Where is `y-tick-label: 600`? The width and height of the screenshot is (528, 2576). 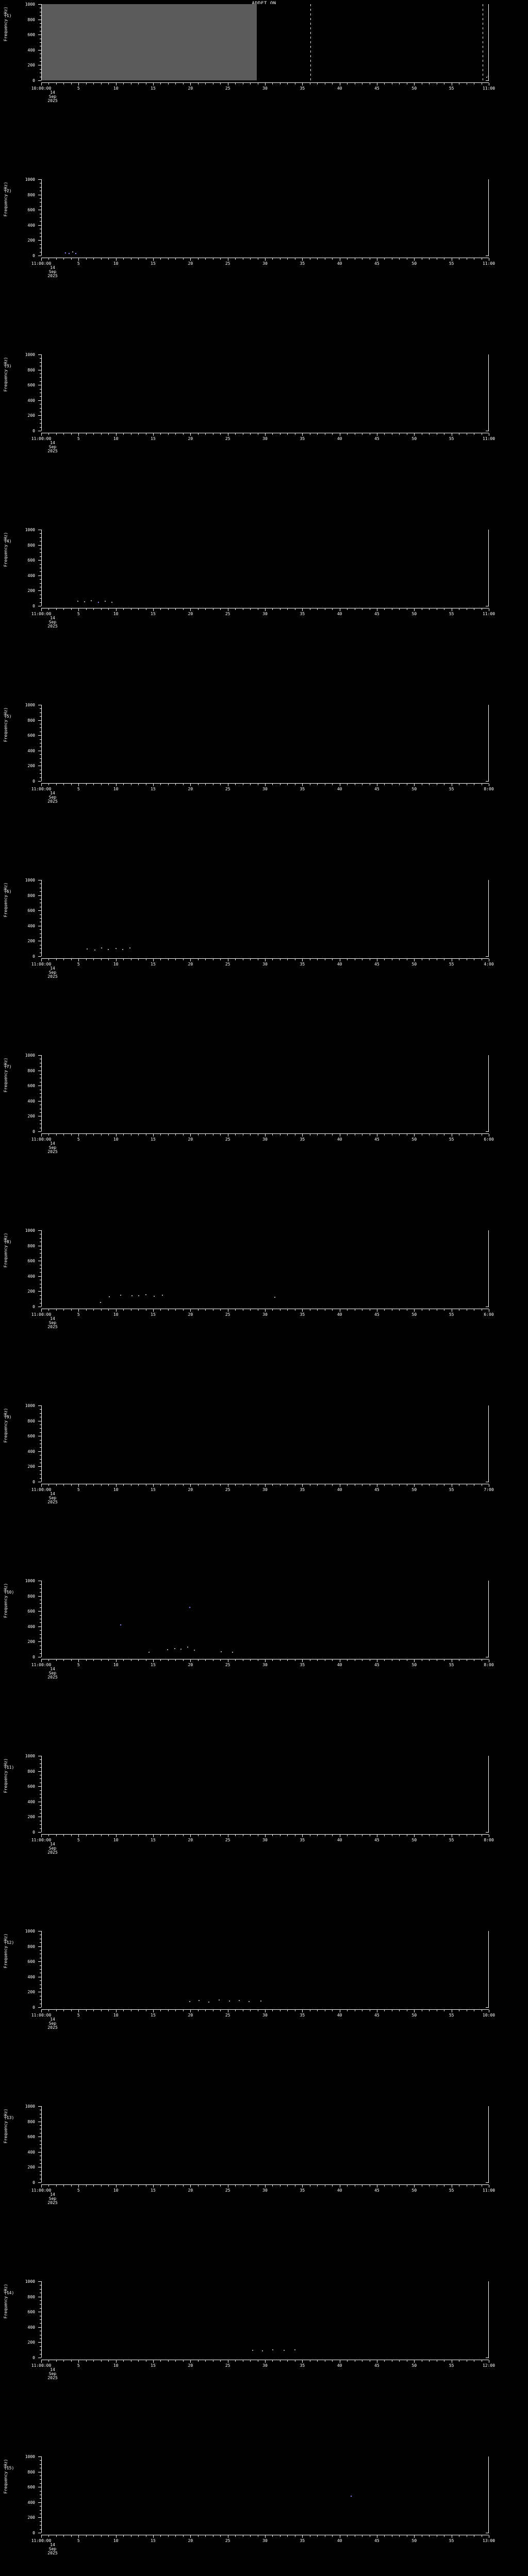 y-tick-label: 600 is located at coordinates (31, 210).